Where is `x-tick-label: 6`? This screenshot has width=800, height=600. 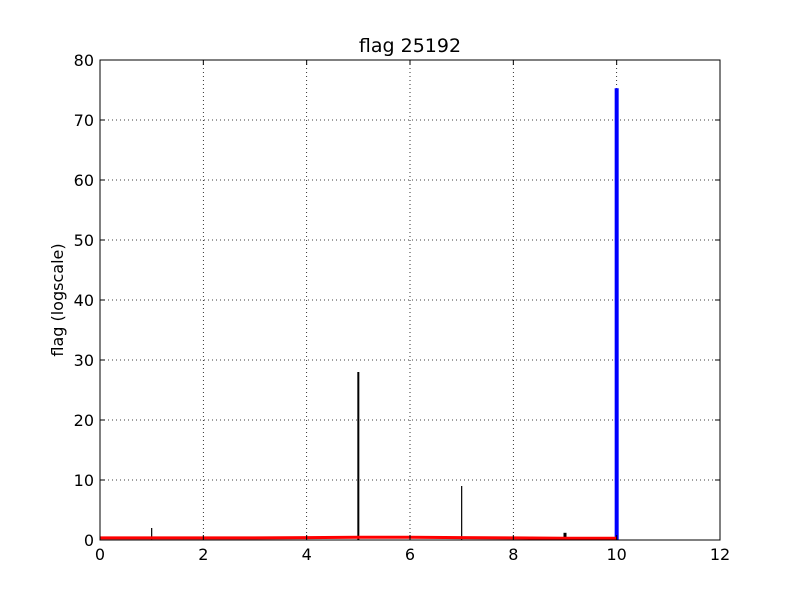 x-tick-label: 6 is located at coordinates (410, 554).